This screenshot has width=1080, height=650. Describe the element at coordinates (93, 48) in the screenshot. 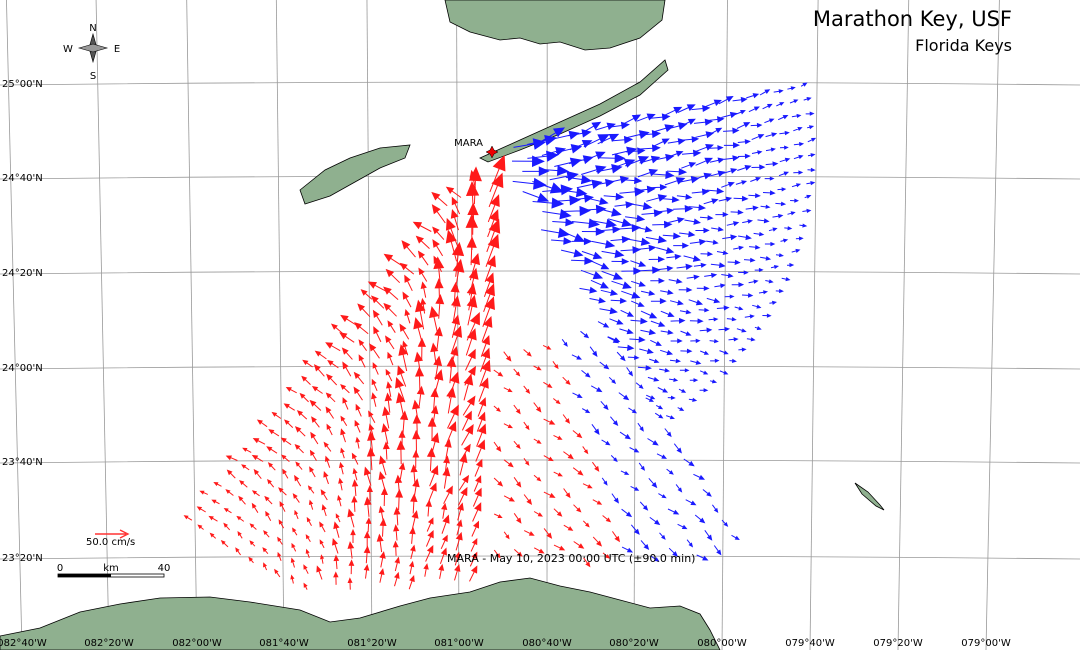

I see `compass-rose` at that location.